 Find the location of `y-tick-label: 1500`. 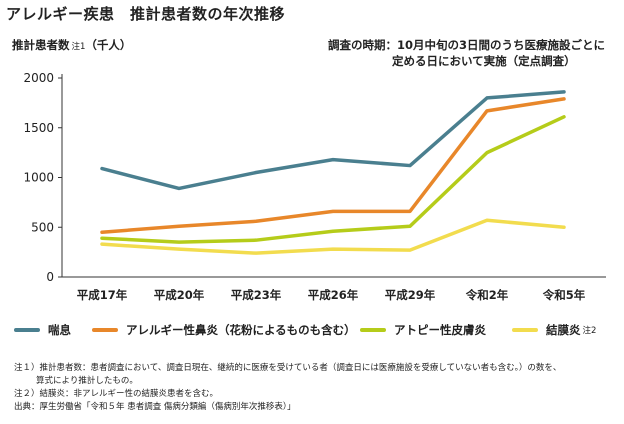

y-tick-label: 1500 is located at coordinates (38, 128).